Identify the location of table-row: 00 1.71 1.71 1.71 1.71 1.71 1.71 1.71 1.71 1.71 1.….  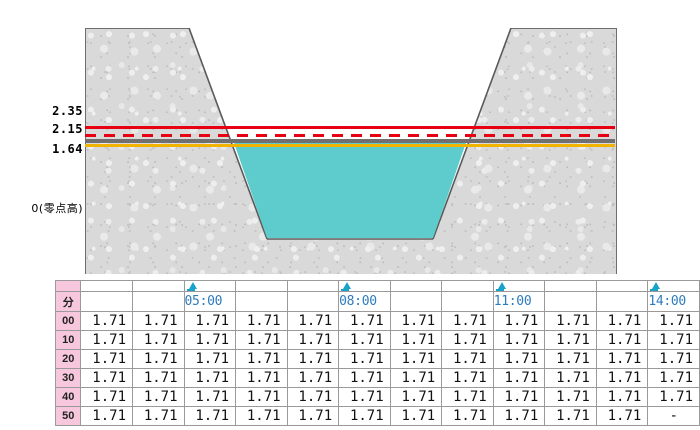
(377, 321).